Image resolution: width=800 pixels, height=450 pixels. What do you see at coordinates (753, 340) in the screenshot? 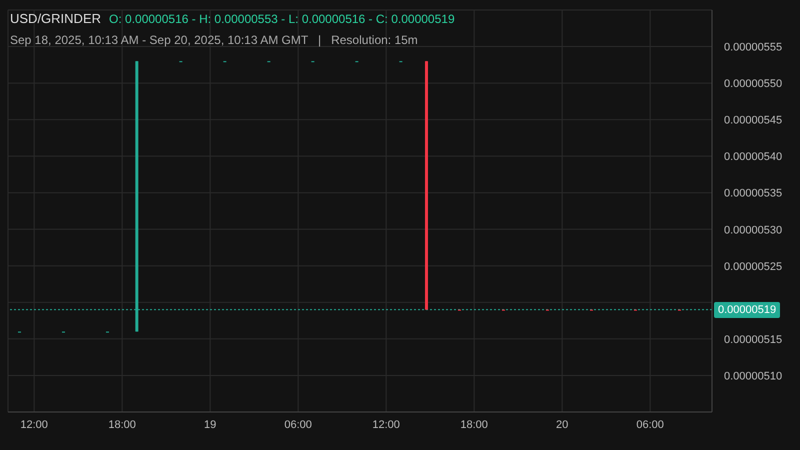
I see `y-tick-label: 0.00000515` at bounding box center [753, 340].